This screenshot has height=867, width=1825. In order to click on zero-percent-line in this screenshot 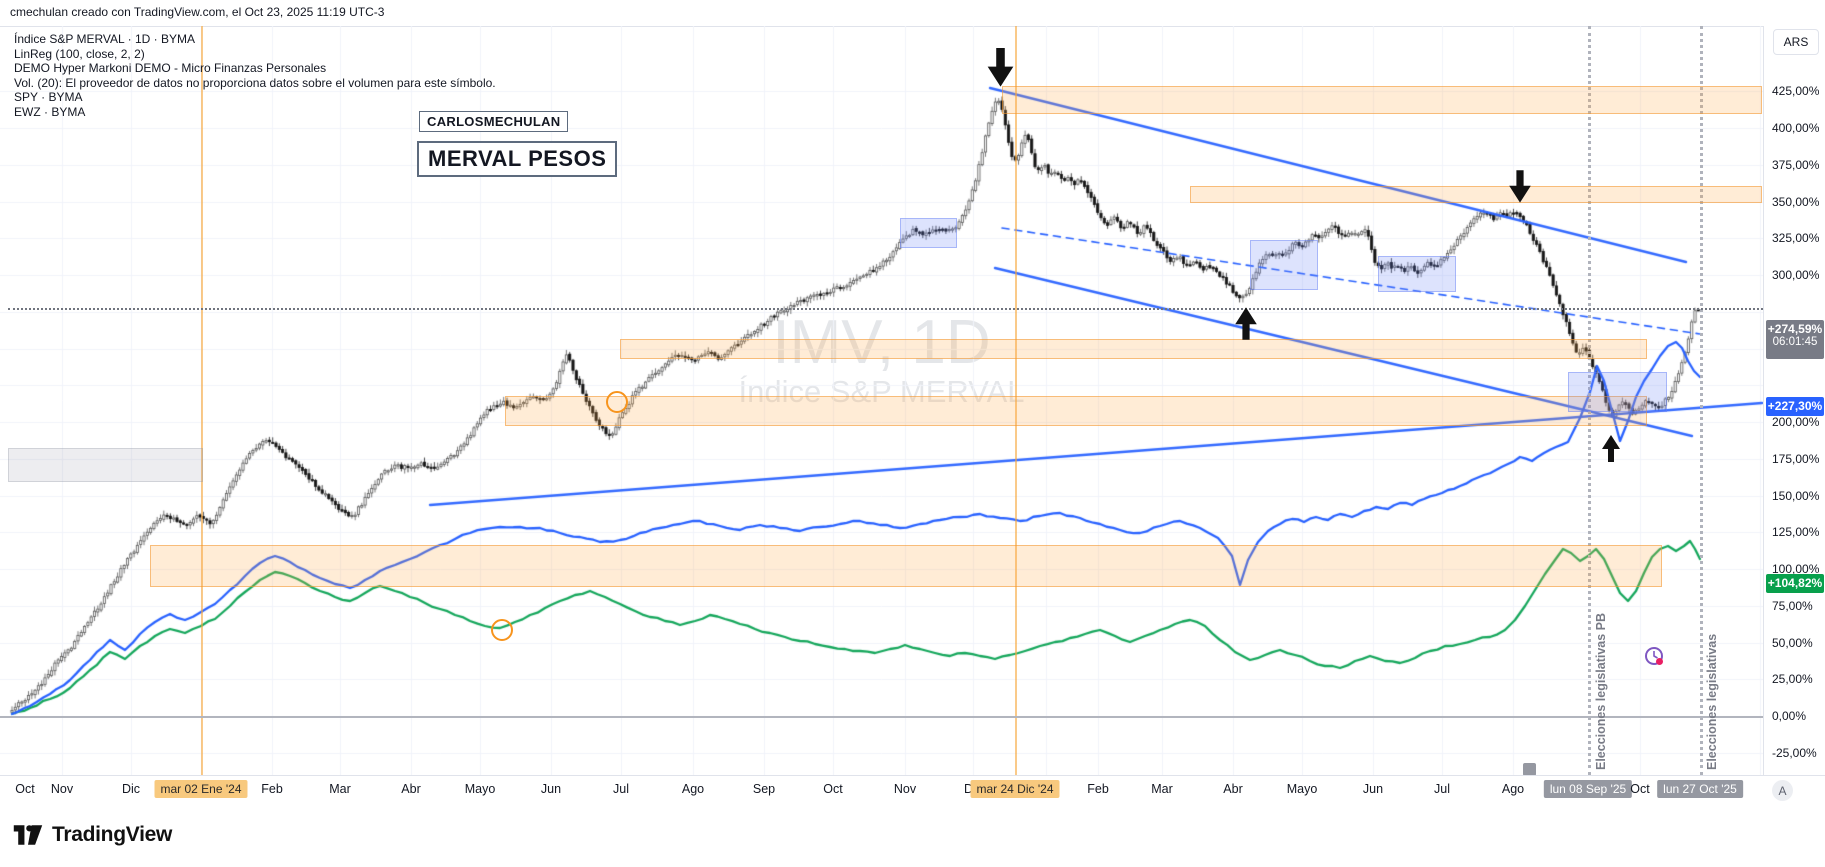, I will do `click(881, 717)`.